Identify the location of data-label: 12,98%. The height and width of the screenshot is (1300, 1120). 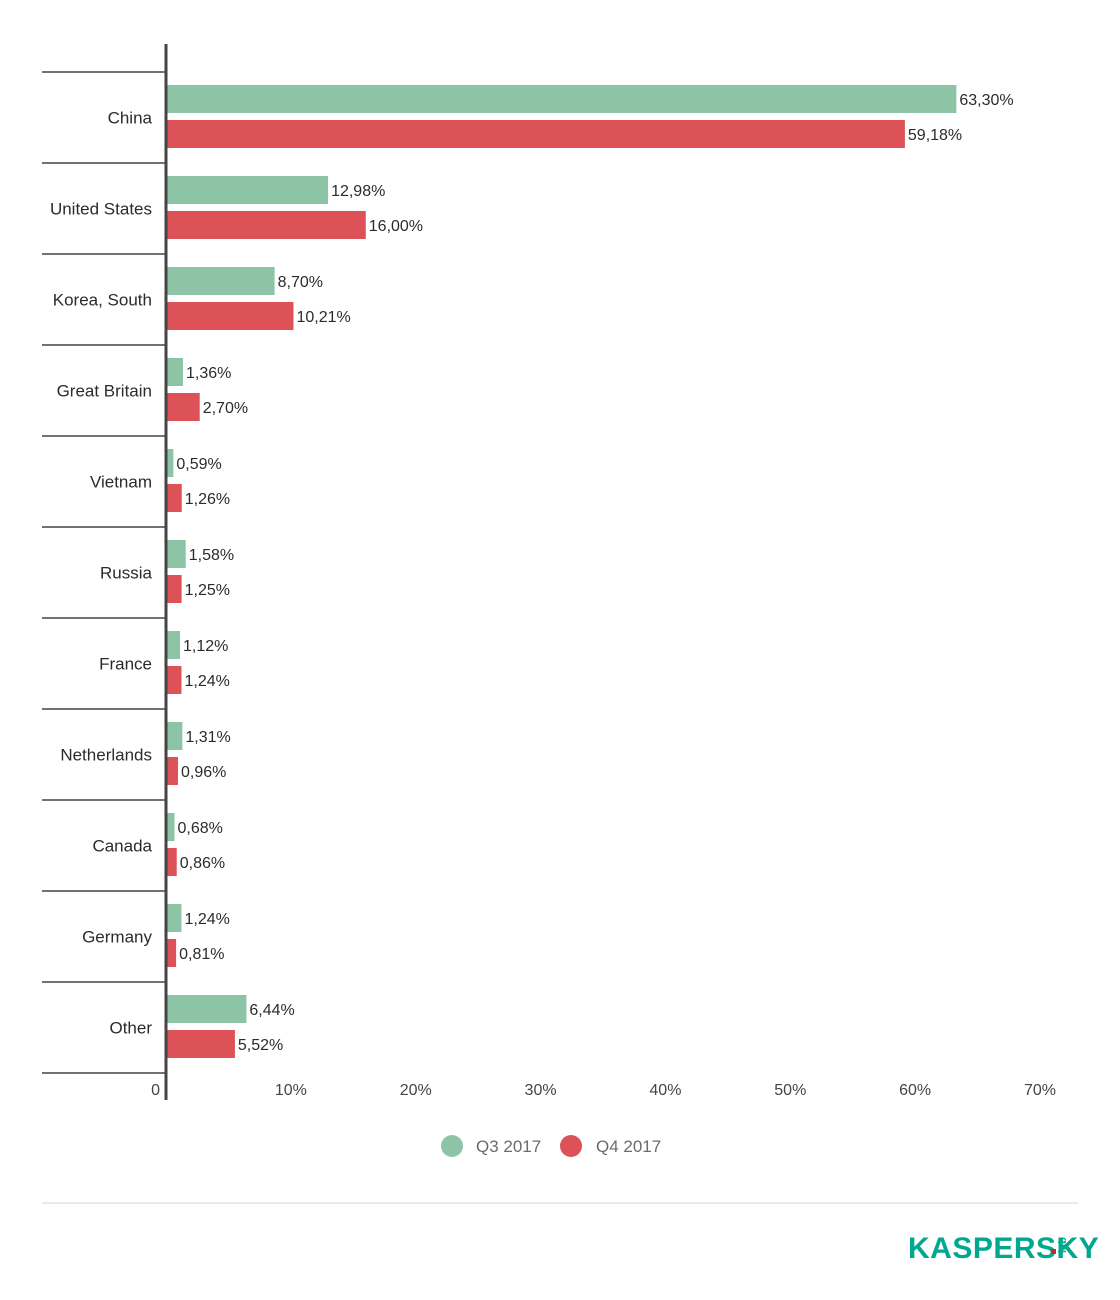
(358, 191).